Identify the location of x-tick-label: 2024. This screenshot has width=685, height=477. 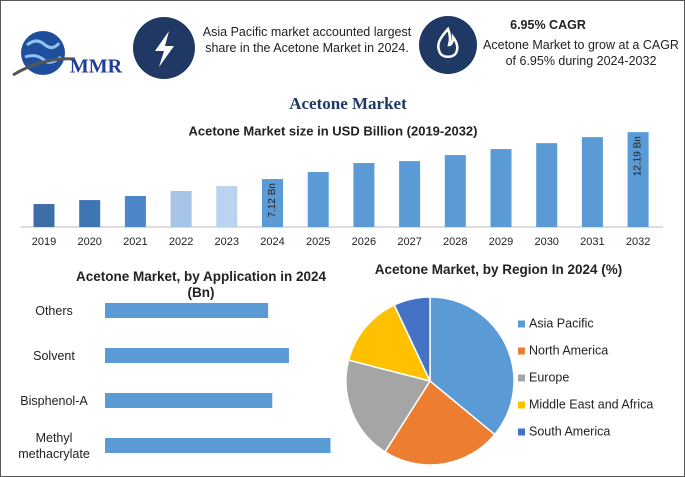
(272, 242).